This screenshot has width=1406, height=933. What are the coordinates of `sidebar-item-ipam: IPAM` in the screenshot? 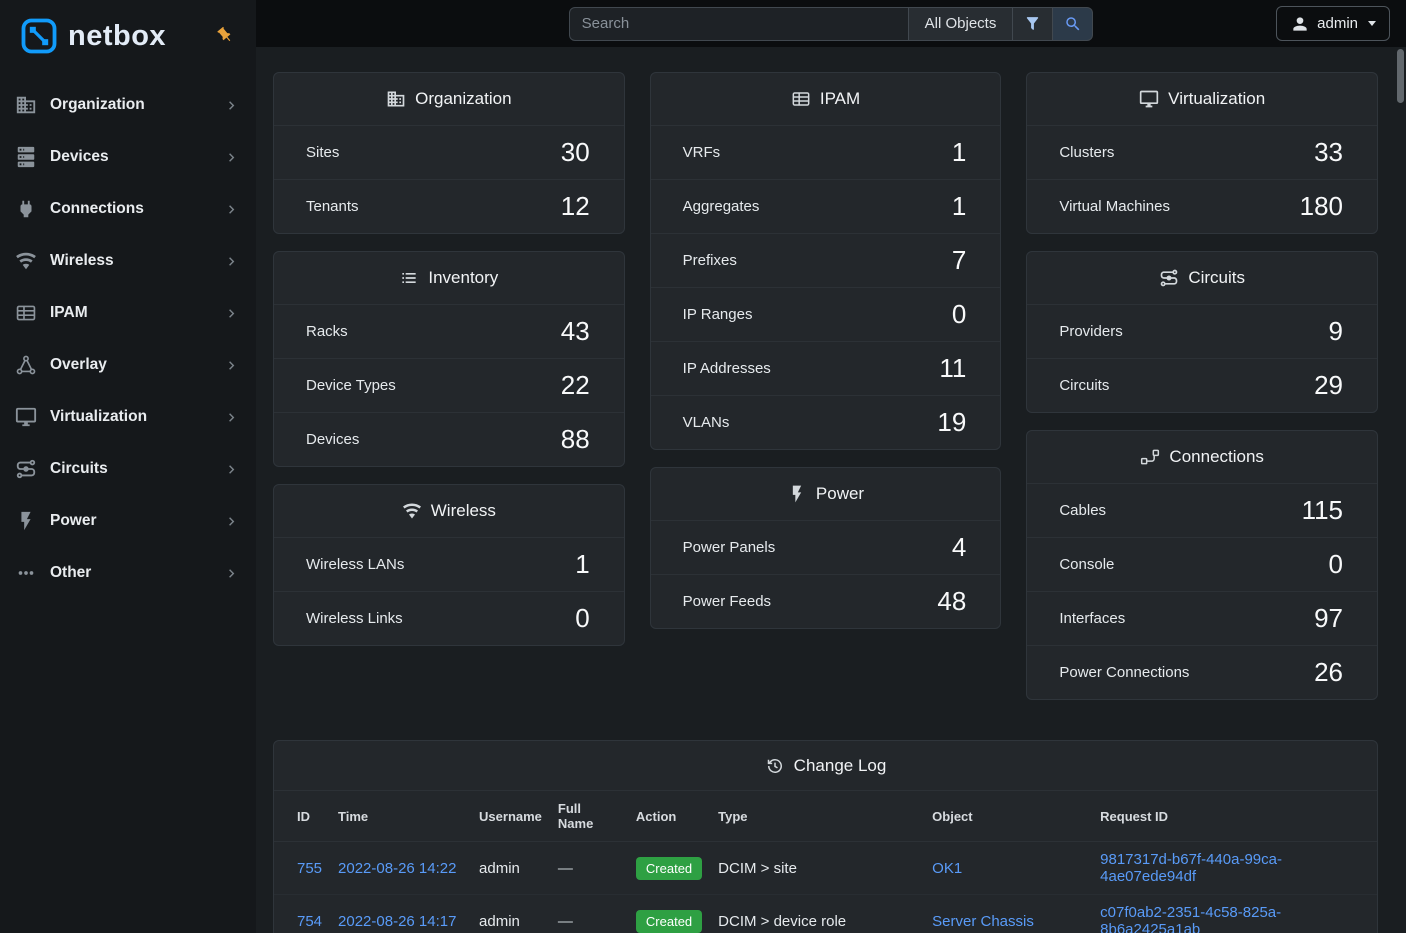 It's located at (128, 313).